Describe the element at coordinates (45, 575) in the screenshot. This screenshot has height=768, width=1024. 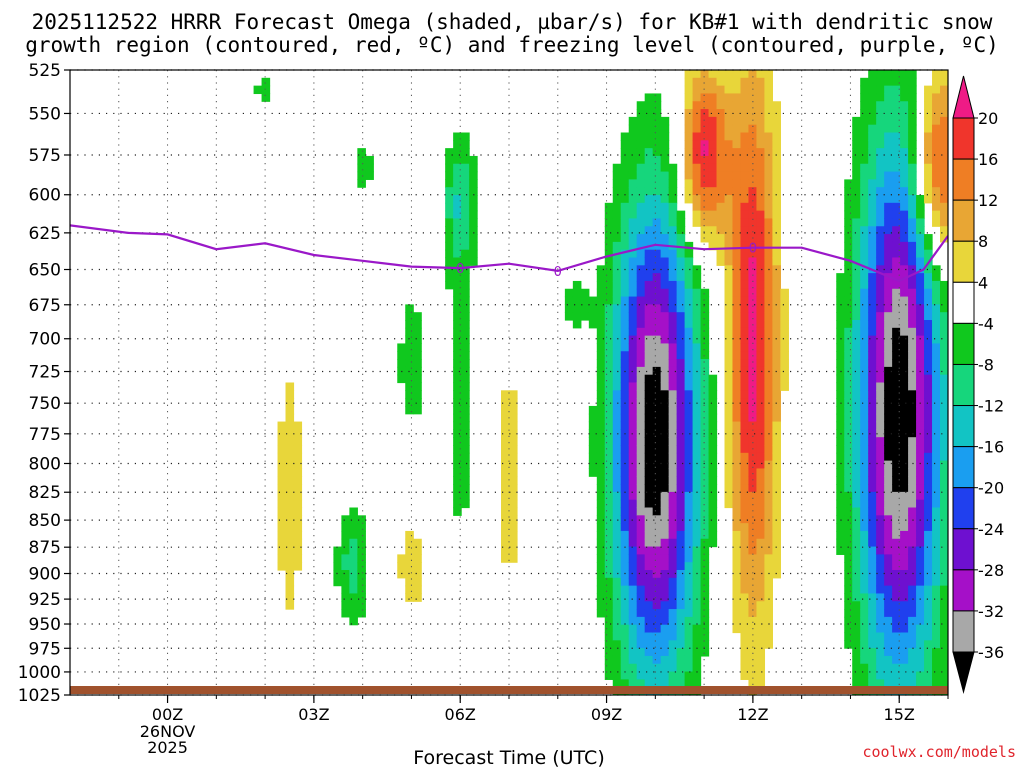
I see `y-tick-label: 900` at that location.